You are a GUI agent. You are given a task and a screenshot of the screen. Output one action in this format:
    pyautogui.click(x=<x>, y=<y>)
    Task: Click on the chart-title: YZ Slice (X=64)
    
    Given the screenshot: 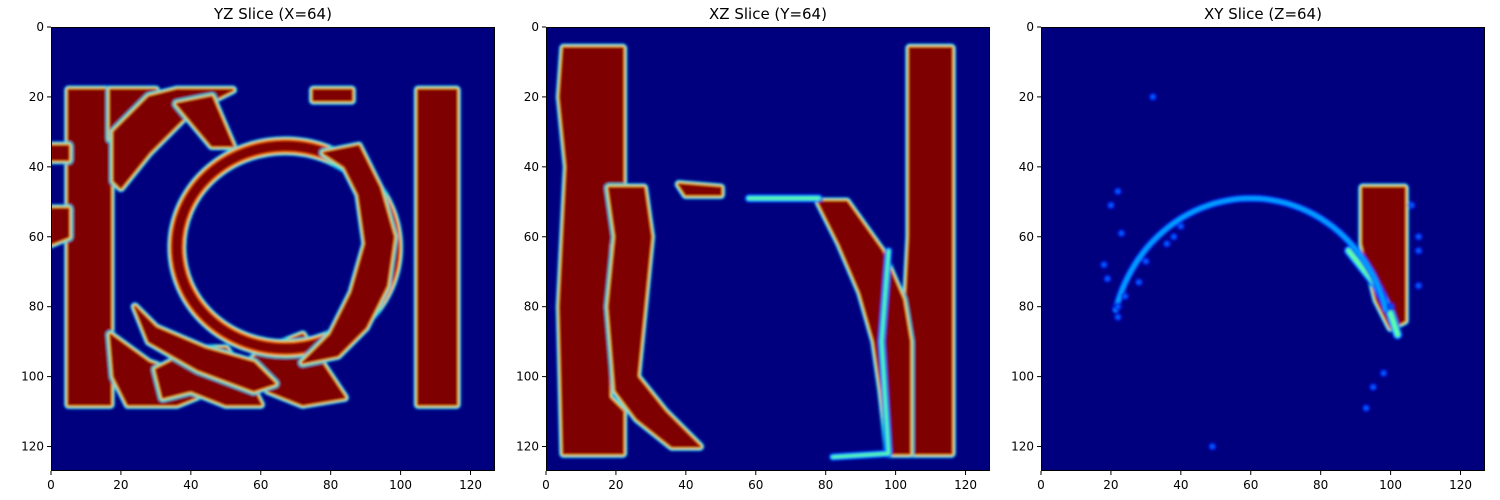 What is the action you would take?
    pyautogui.click(x=272, y=14)
    